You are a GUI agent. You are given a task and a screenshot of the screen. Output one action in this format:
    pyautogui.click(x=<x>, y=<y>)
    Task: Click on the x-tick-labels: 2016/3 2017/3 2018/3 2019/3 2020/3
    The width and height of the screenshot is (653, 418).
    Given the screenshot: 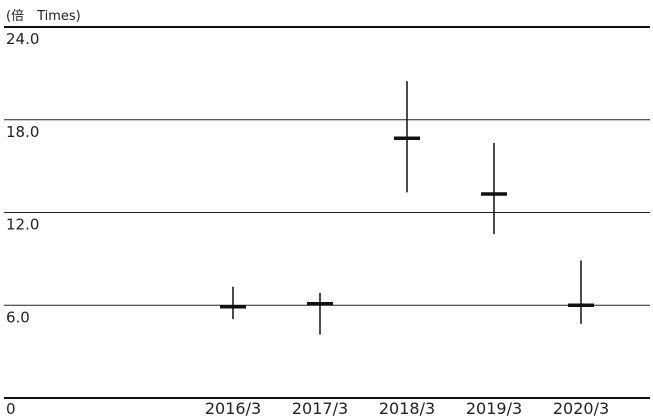 What is the action you would take?
    pyautogui.click(x=407, y=408)
    